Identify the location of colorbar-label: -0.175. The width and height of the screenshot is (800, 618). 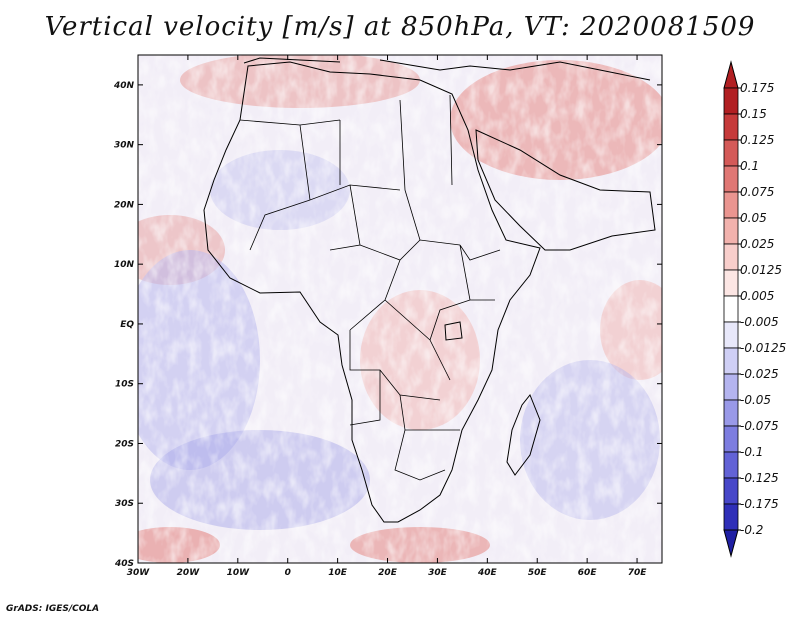
(759, 504).